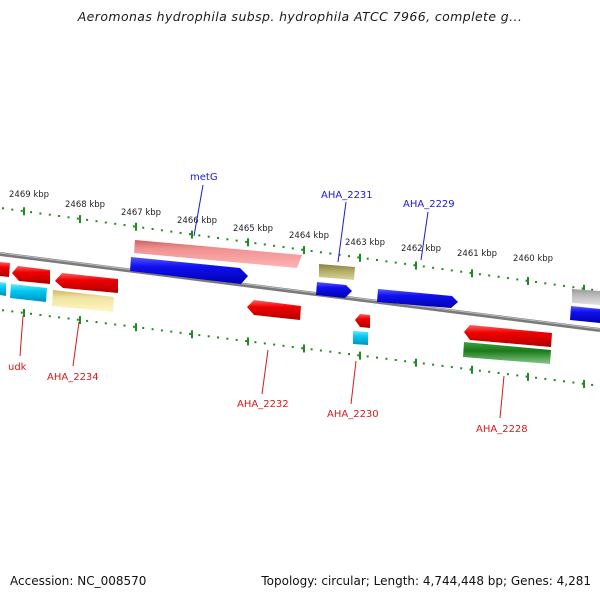 This screenshot has height=600, width=600. Describe the element at coordinates (3, 289) in the screenshot. I see `gene-cyan-left1` at that location.